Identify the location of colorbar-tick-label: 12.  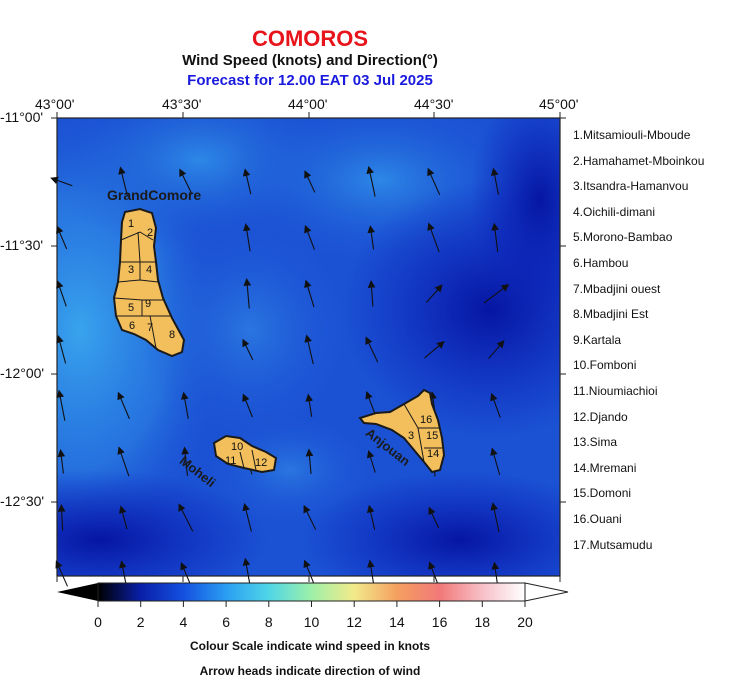
(354, 622).